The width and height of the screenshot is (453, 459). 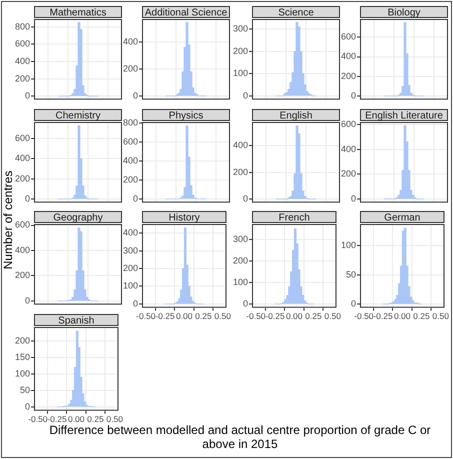 What do you see at coordinates (78, 116) in the screenshot?
I see `chart-title: Chemistry` at bounding box center [78, 116].